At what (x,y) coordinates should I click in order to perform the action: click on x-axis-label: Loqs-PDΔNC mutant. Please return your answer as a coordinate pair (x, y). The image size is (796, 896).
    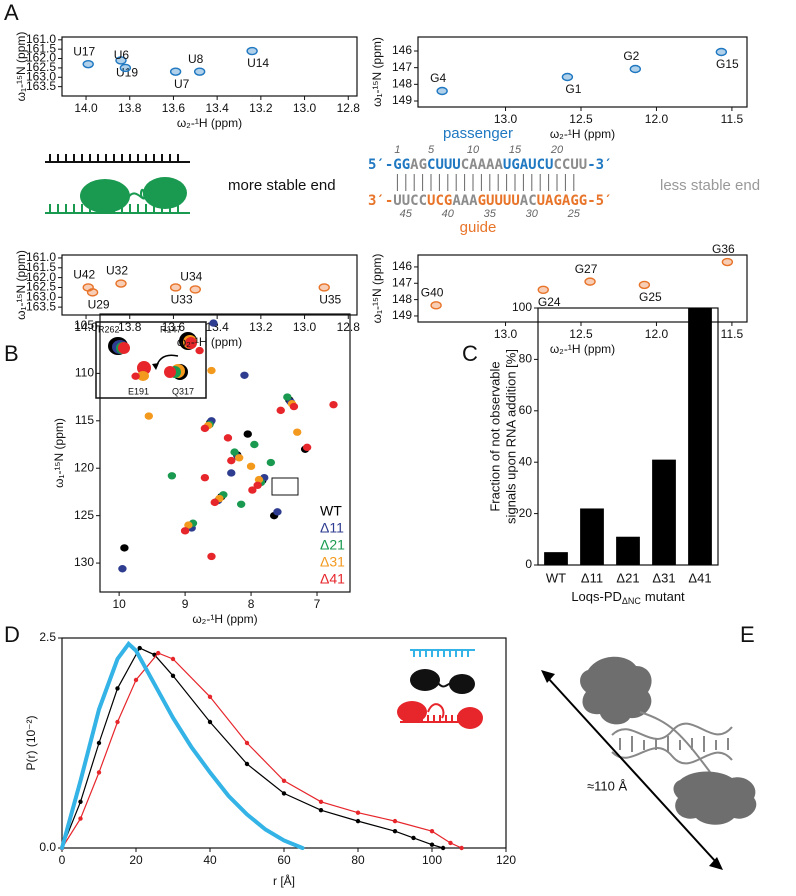
    Looking at the image, I should click on (628, 597).